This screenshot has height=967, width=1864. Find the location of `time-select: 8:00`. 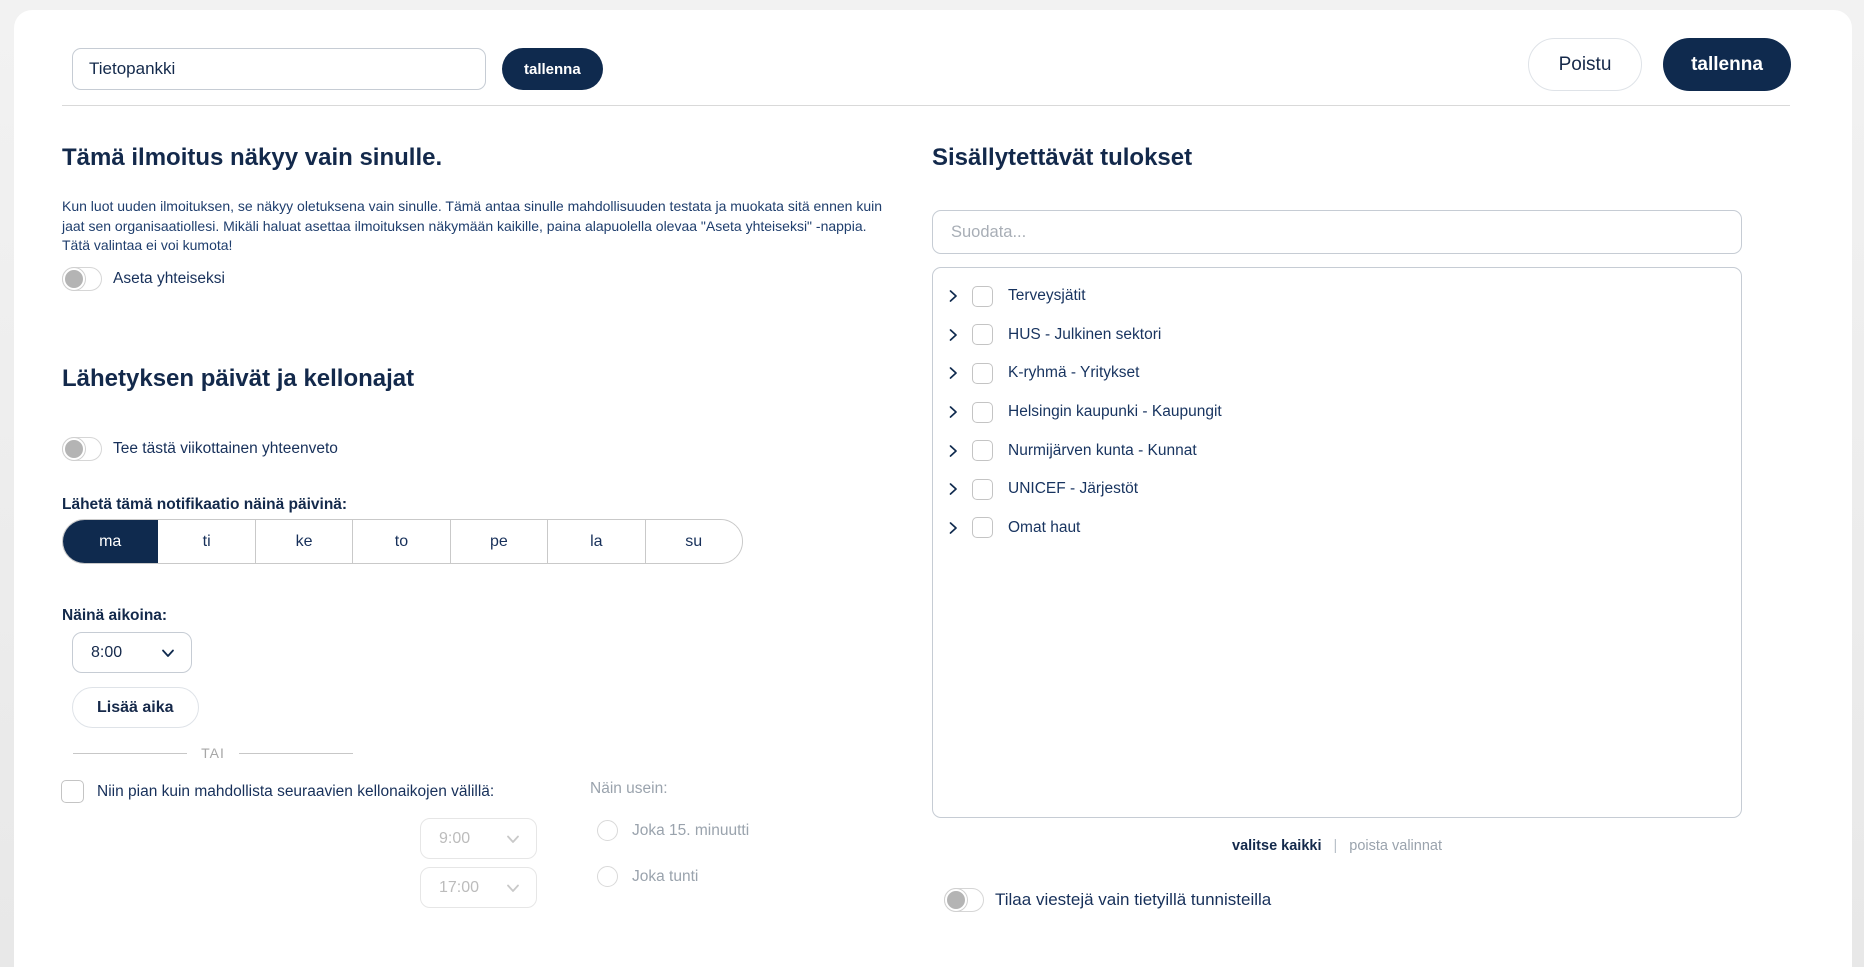

time-select: 8:00 is located at coordinates (132, 652).